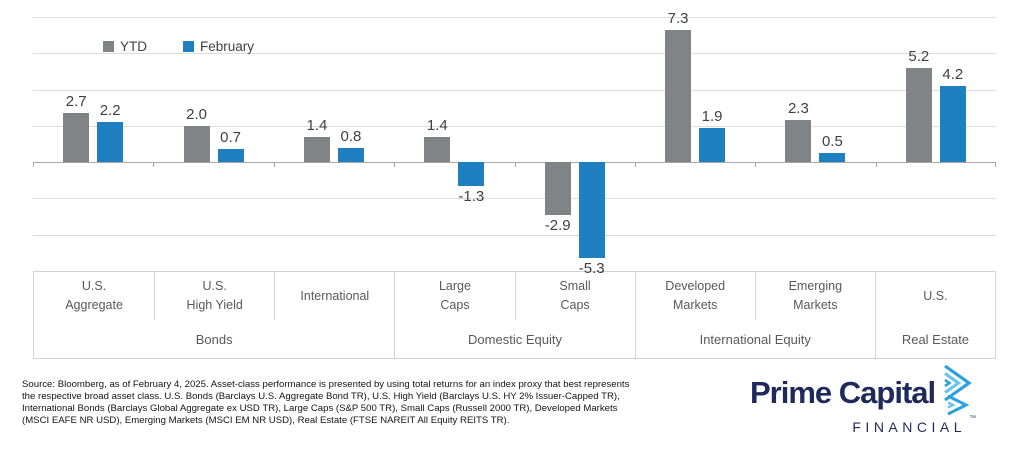 The image size is (1024, 451). I want to click on bar-value-label: 2.7, so click(76, 102).